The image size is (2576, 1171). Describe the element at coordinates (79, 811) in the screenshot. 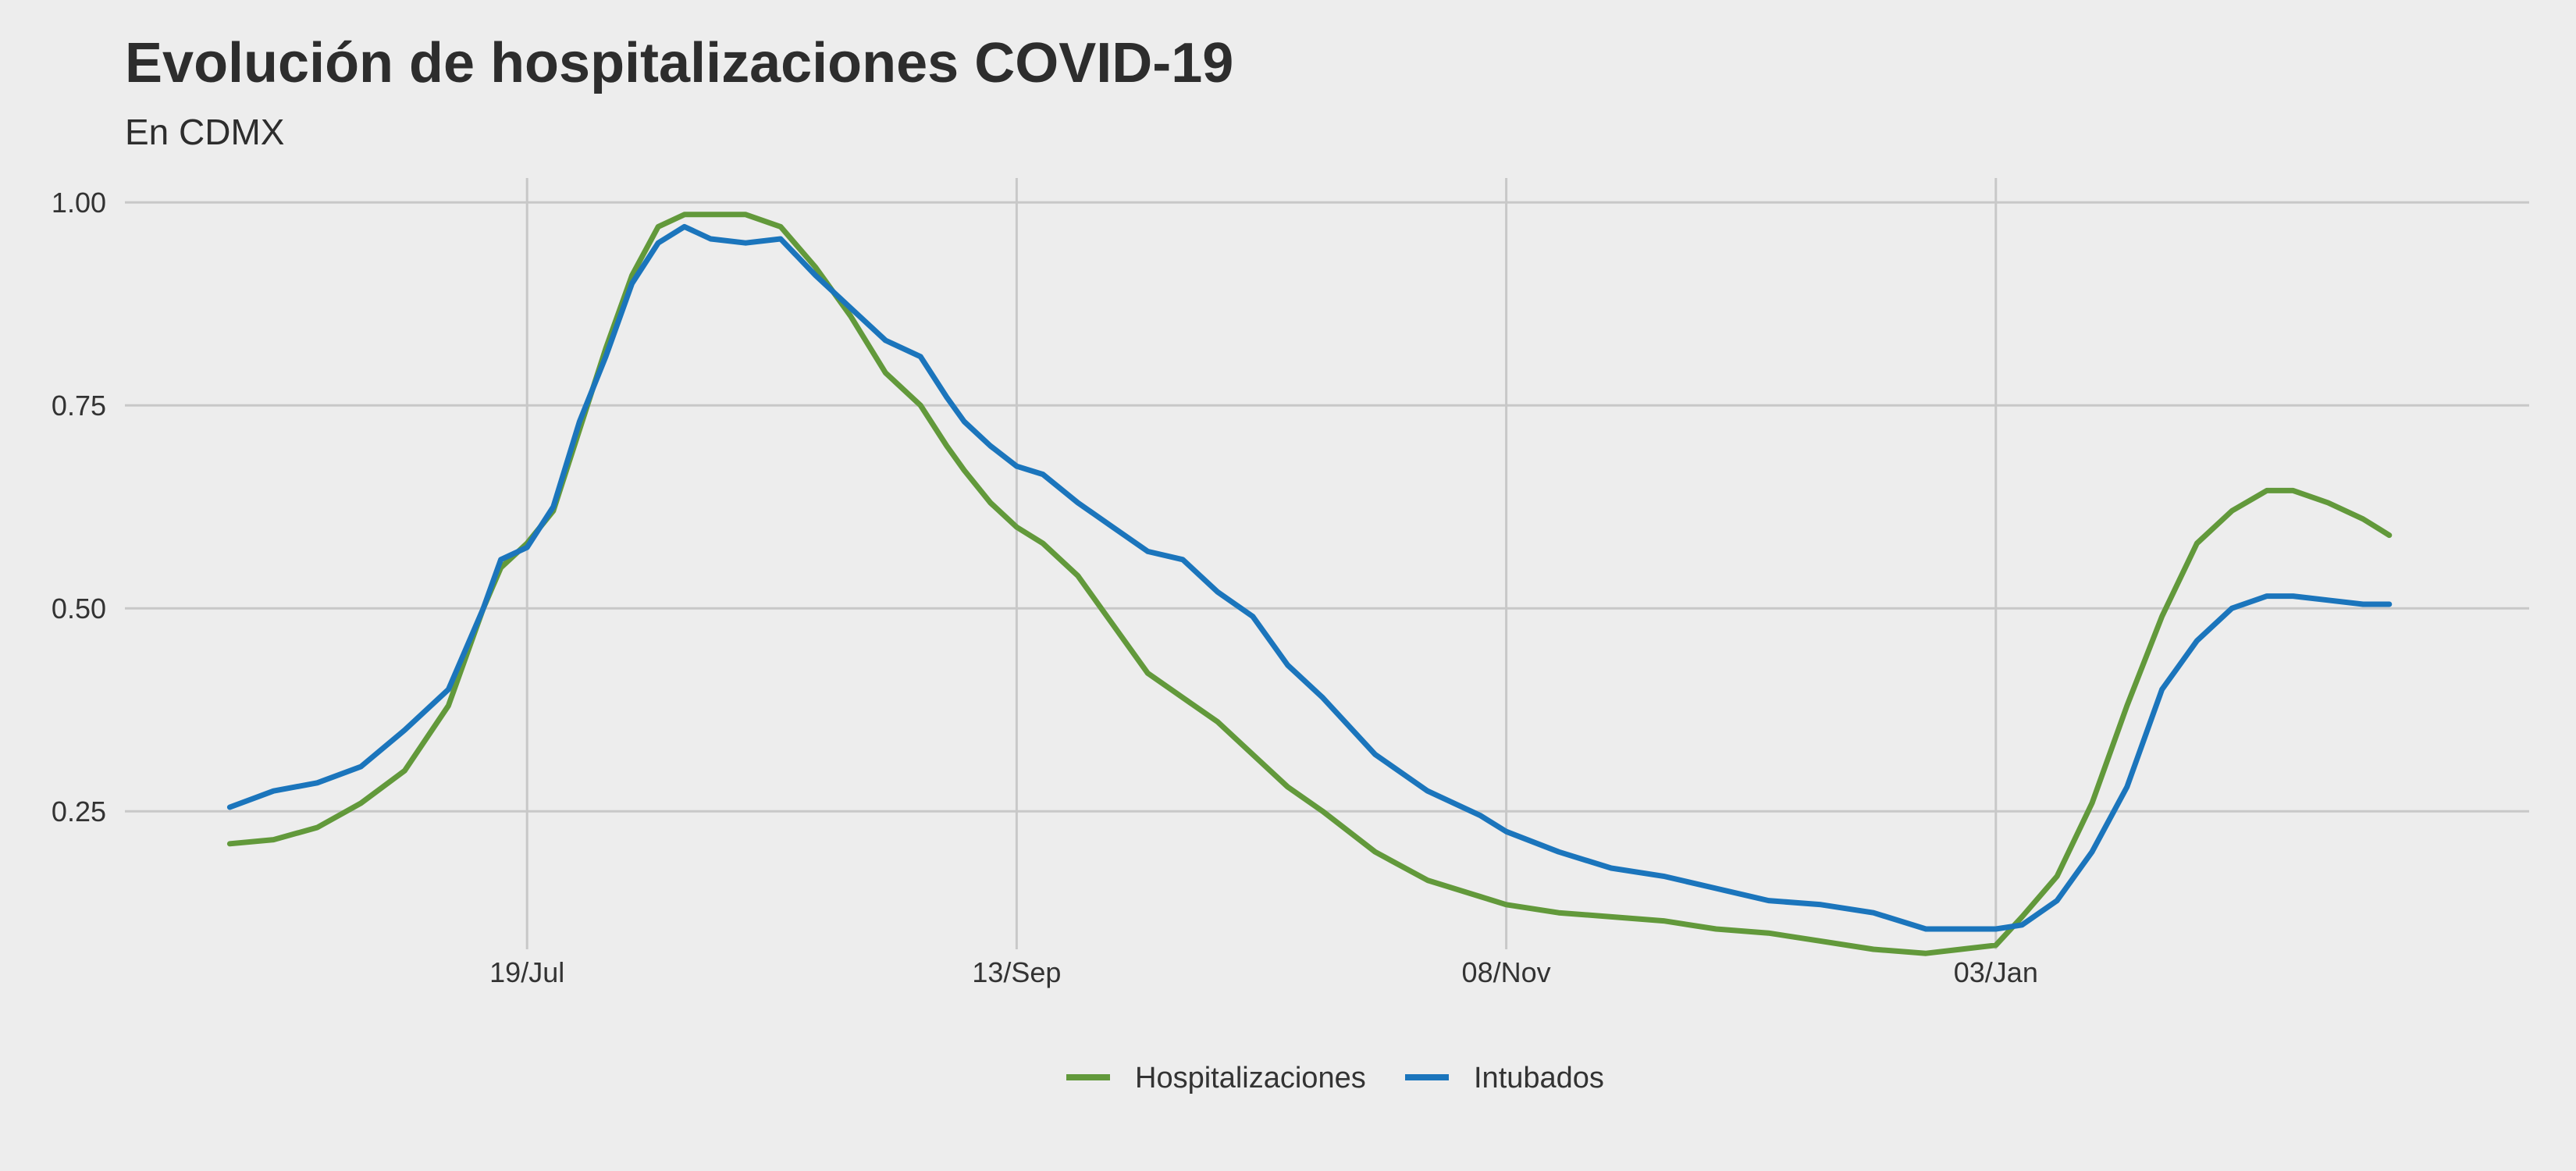

I see `y-tick-label: 0.25` at that location.